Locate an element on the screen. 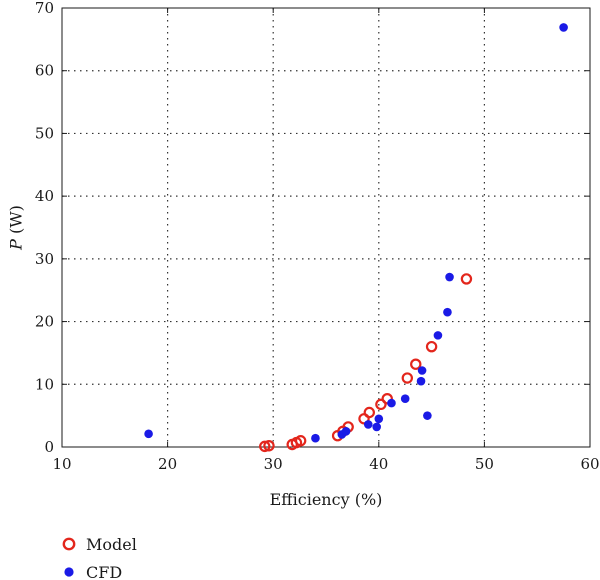 This screenshot has width=600, height=580. legend: Model CFD is located at coordinates (99, 557).